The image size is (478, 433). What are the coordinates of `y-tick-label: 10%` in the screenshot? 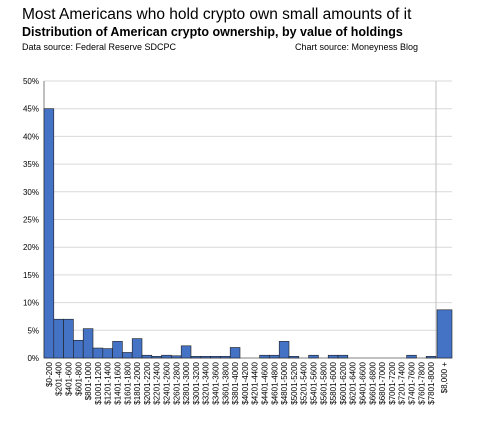 It's located at (31, 303).